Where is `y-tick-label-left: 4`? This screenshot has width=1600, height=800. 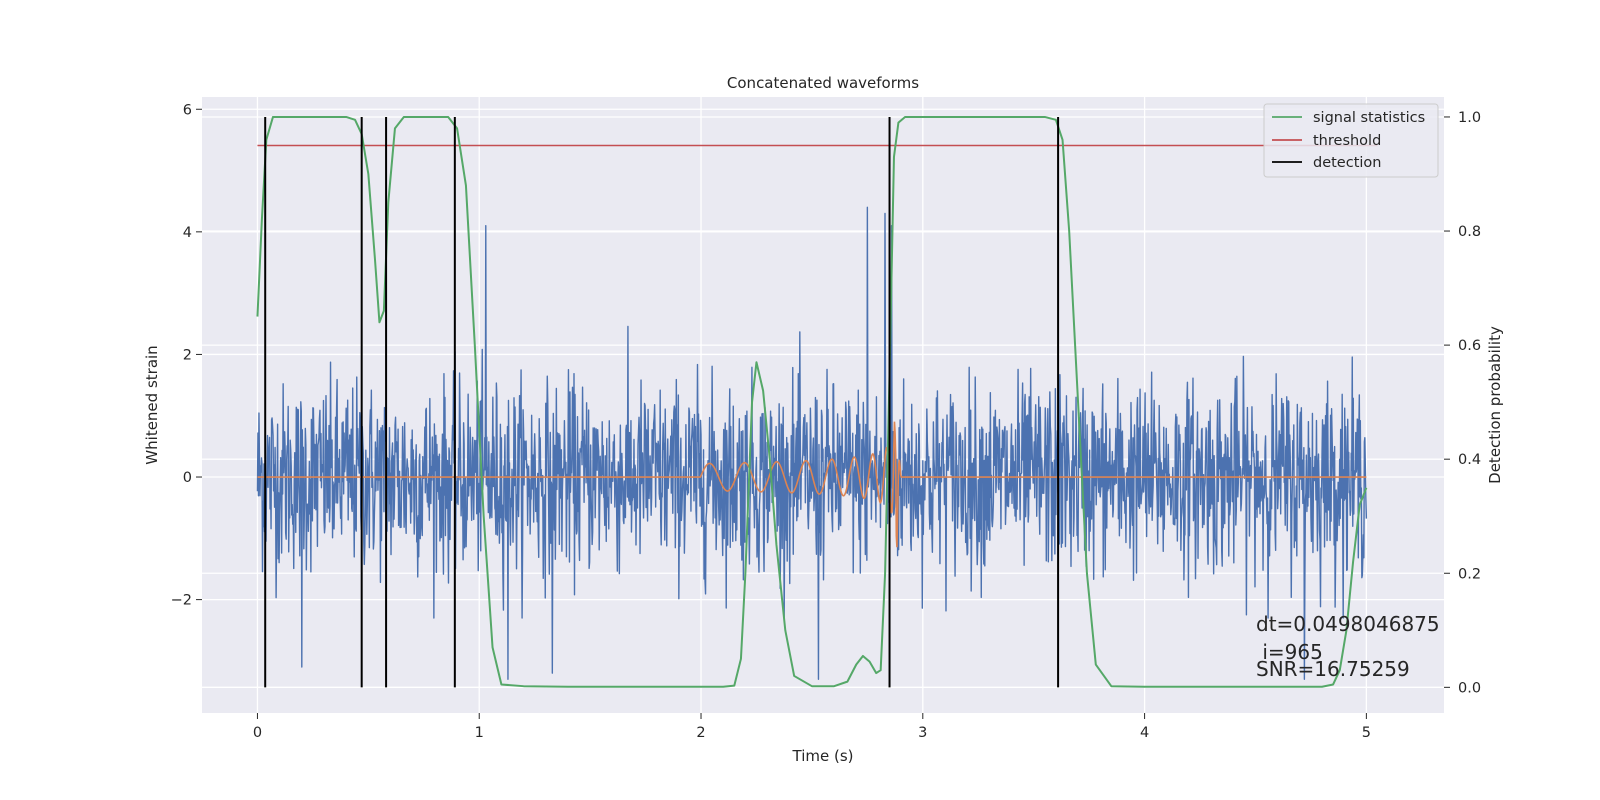 y-tick-label-left: 4 is located at coordinates (187, 233).